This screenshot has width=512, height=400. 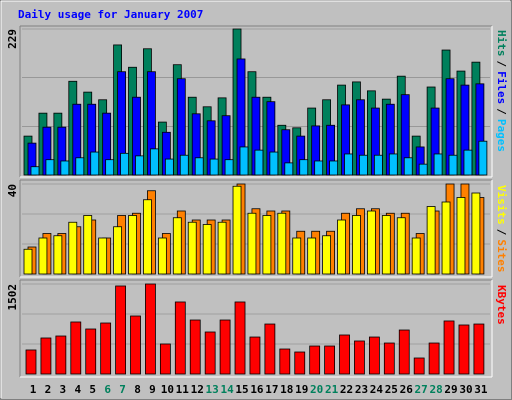 What do you see at coordinates (77, 389) in the screenshot?
I see `x-tick-label: 4` at bounding box center [77, 389].